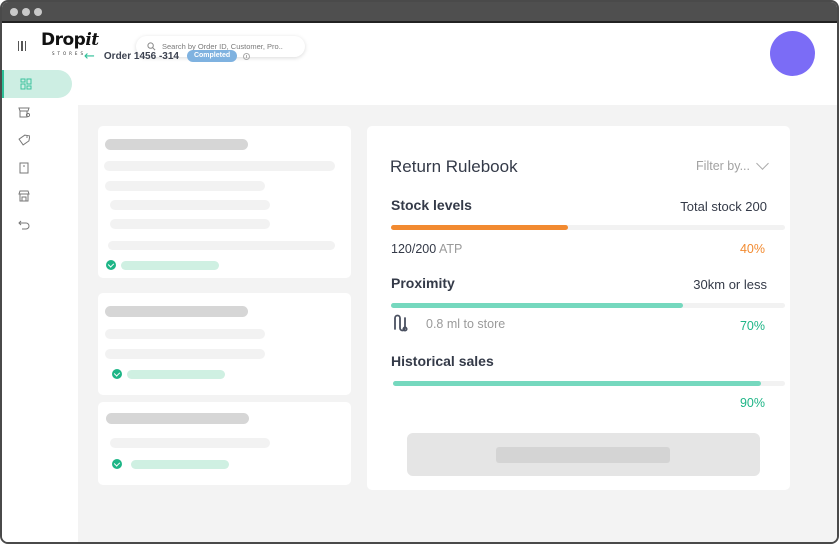 Image resolution: width=839 pixels, height=544 pixels. I want to click on breadcrumb: ← Order 1456 -314 Completed, so click(167, 56).